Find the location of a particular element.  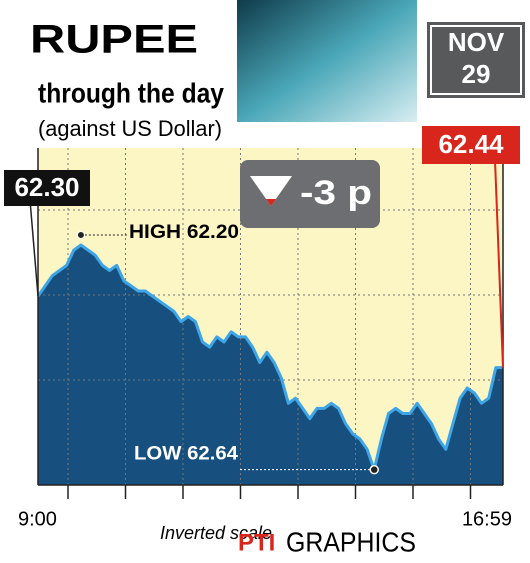

low-label: LOW 62.64 is located at coordinates (186, 454).